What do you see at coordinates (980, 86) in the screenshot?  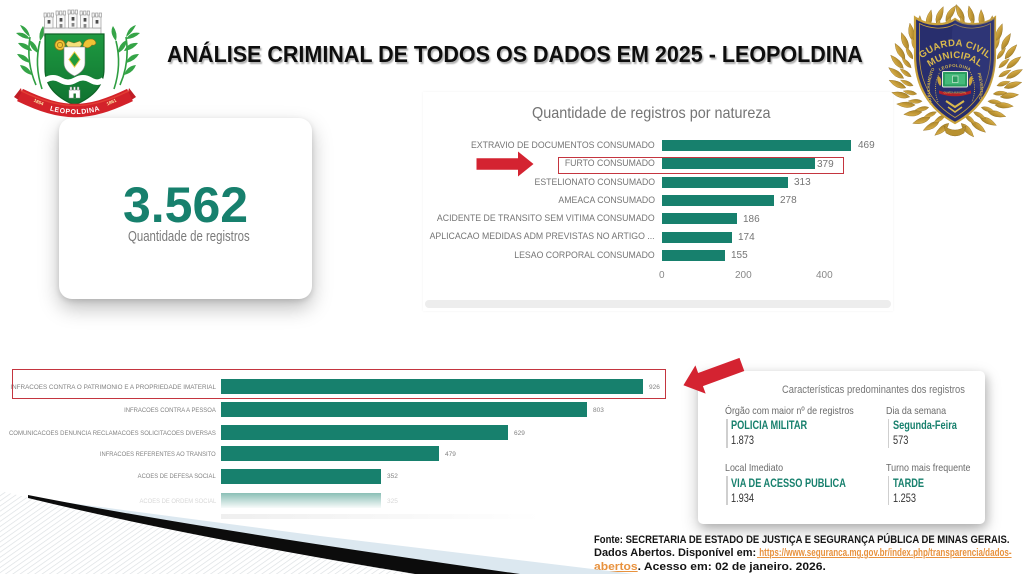 I see `svg-text: PREVENTIVO` at bounding box center [980, 86].